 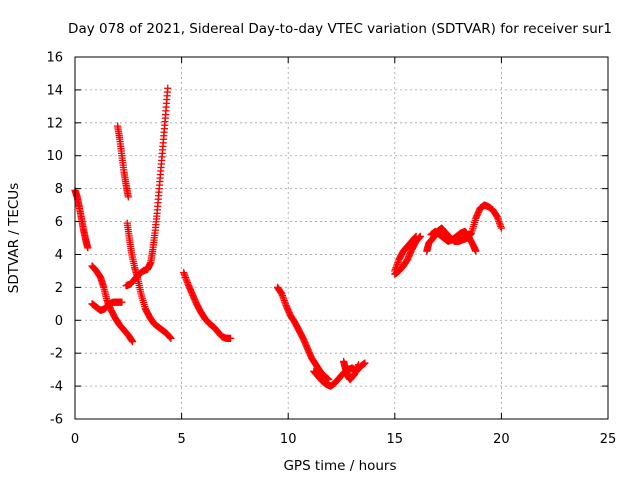 I want to click on x-tick-labels: 0 5 10 15 20 25, so click(x=343, y=439).